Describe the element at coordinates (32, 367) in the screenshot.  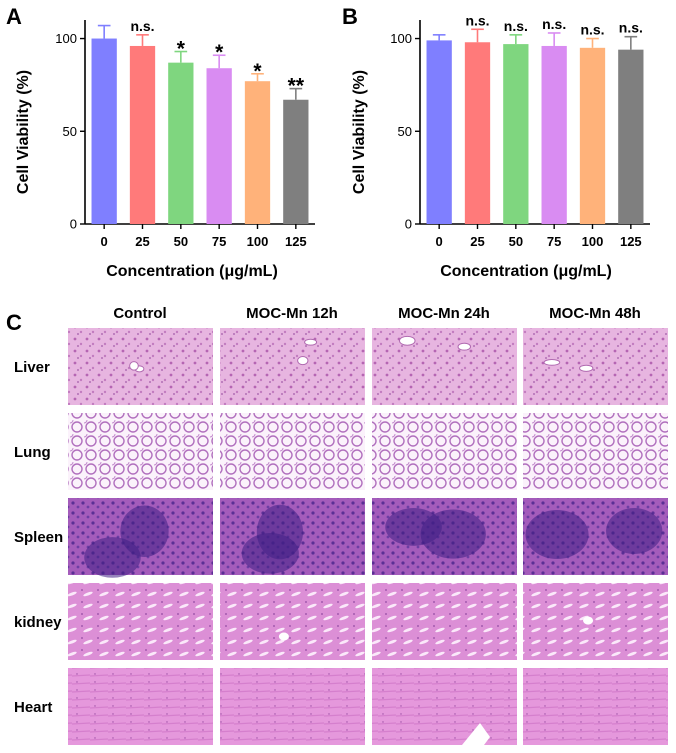
I see `row-label-liver: Liver` at that location.